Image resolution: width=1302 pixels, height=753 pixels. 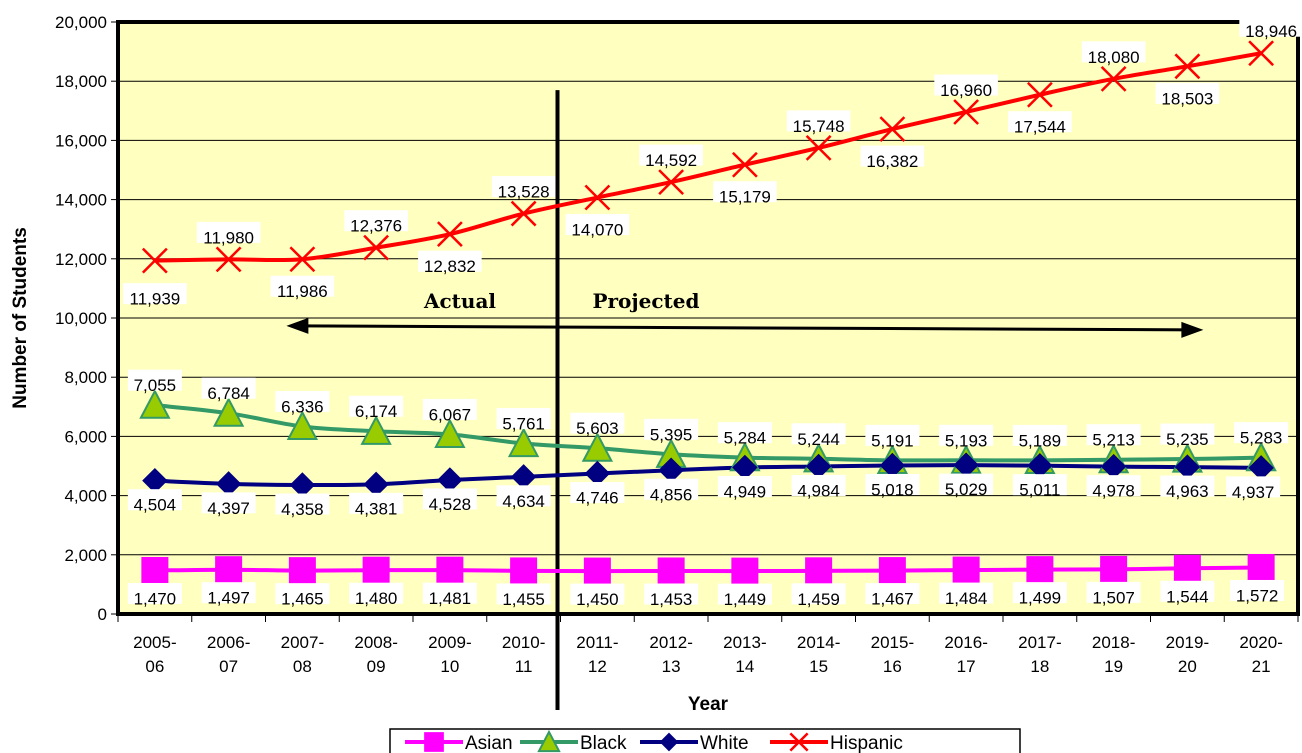 I want to click on x-tick-label: 2011-, so click(x=597, y=642).